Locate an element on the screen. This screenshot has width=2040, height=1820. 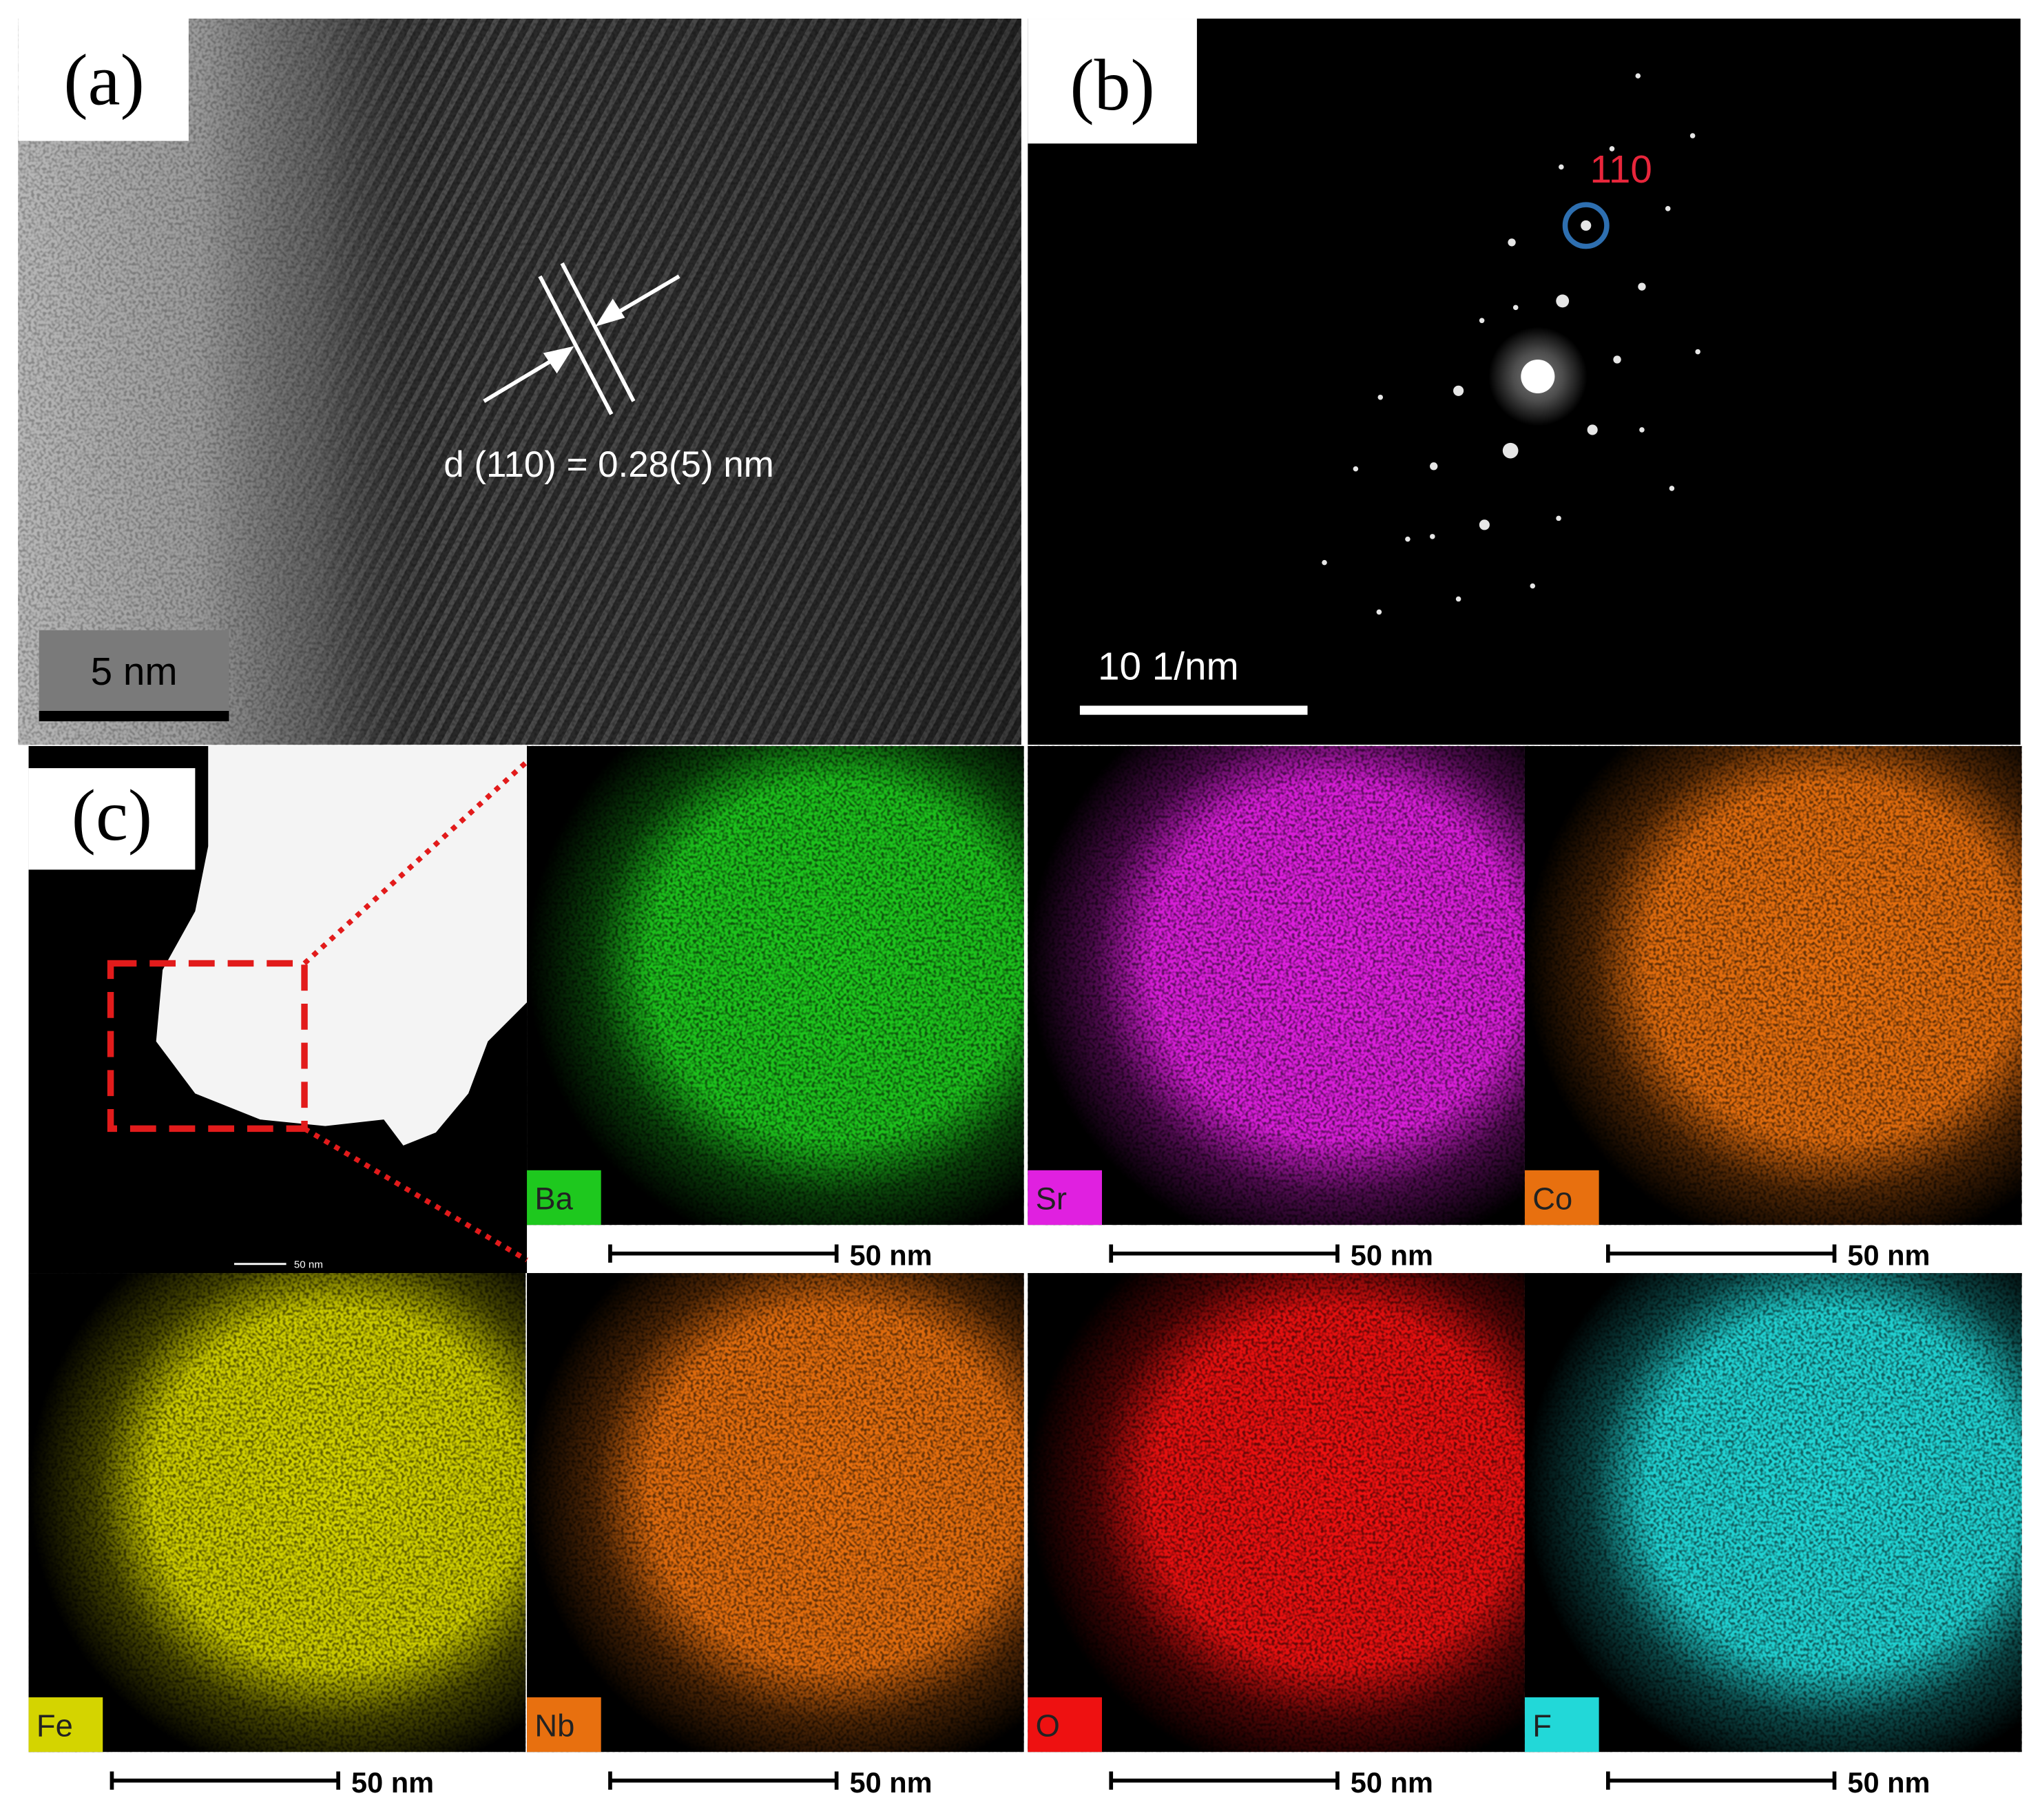
d-spacing-annotation: d (110) = 0.28(5) nm is located at coordinates (609, 464).